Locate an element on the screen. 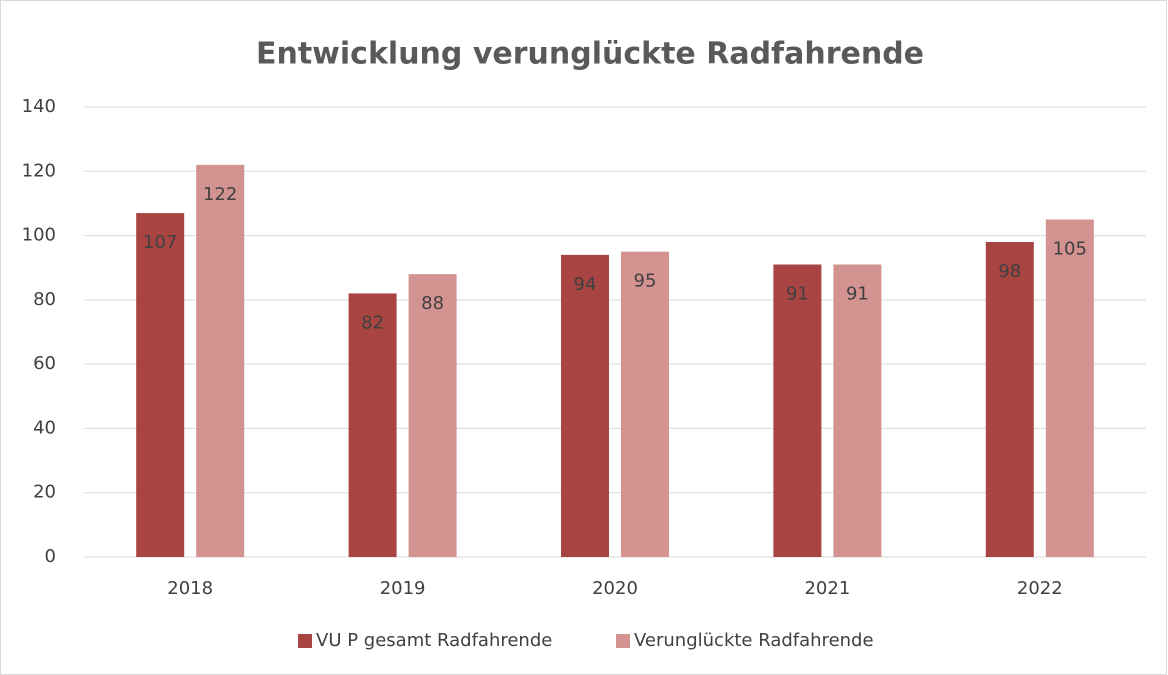 This screenshot has width=1168, height=675. x-tick-label: 2022 is located at coordinates (1040, 588).